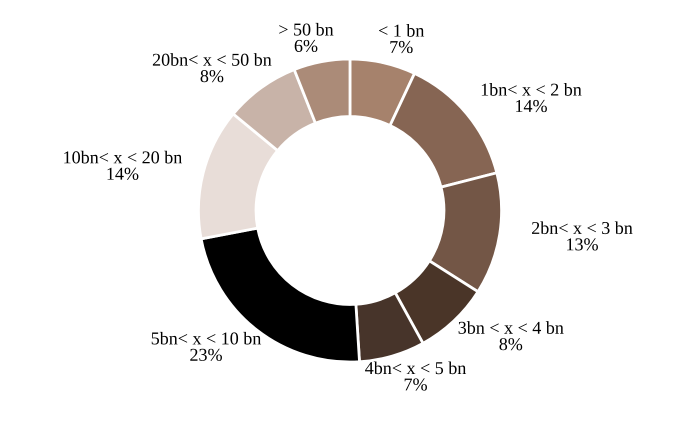 Image resolution: width=700 pixels, height=421 pixels. I want to click on slice-label: 5bn< x < 10 bn, so click(207, 338).